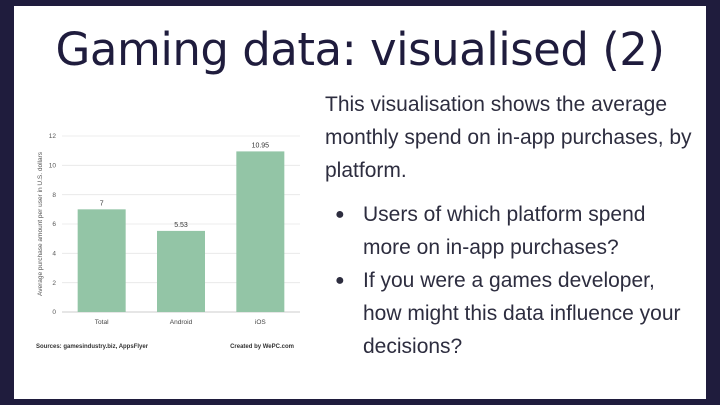 The height and width of the screenshot is (405, 720). Describe the element at coordinates (92, 347) in the screenshot. I see `chart-source-note: Sources: gamesindustry.biz, AppsFlyer` at that location.